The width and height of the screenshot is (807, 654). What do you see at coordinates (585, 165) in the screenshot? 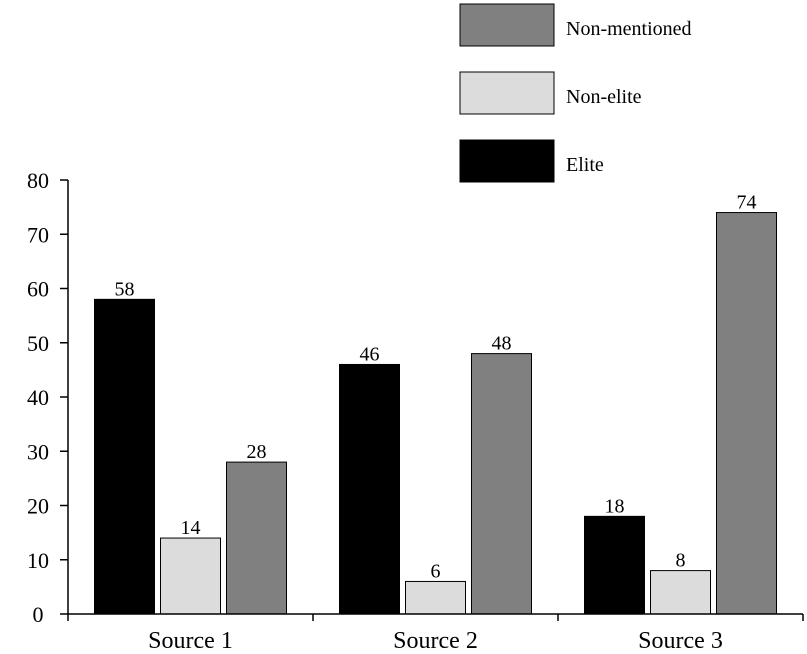
I see `legend-label-elite: Elite` at bounding box center [585, 165].